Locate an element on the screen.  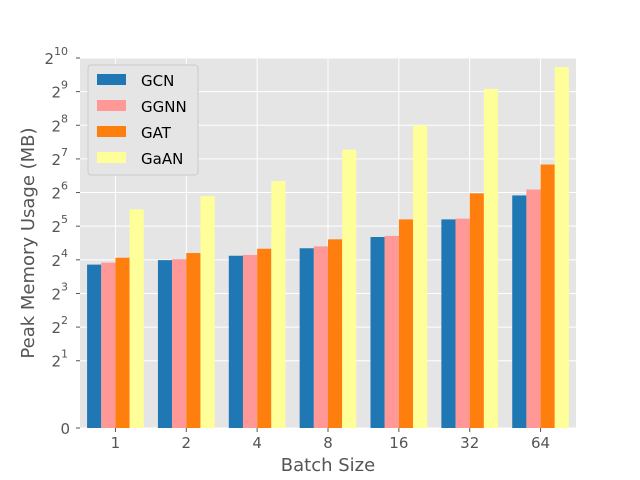
x-tick-label: 64 is located at coordinates (540, 443).